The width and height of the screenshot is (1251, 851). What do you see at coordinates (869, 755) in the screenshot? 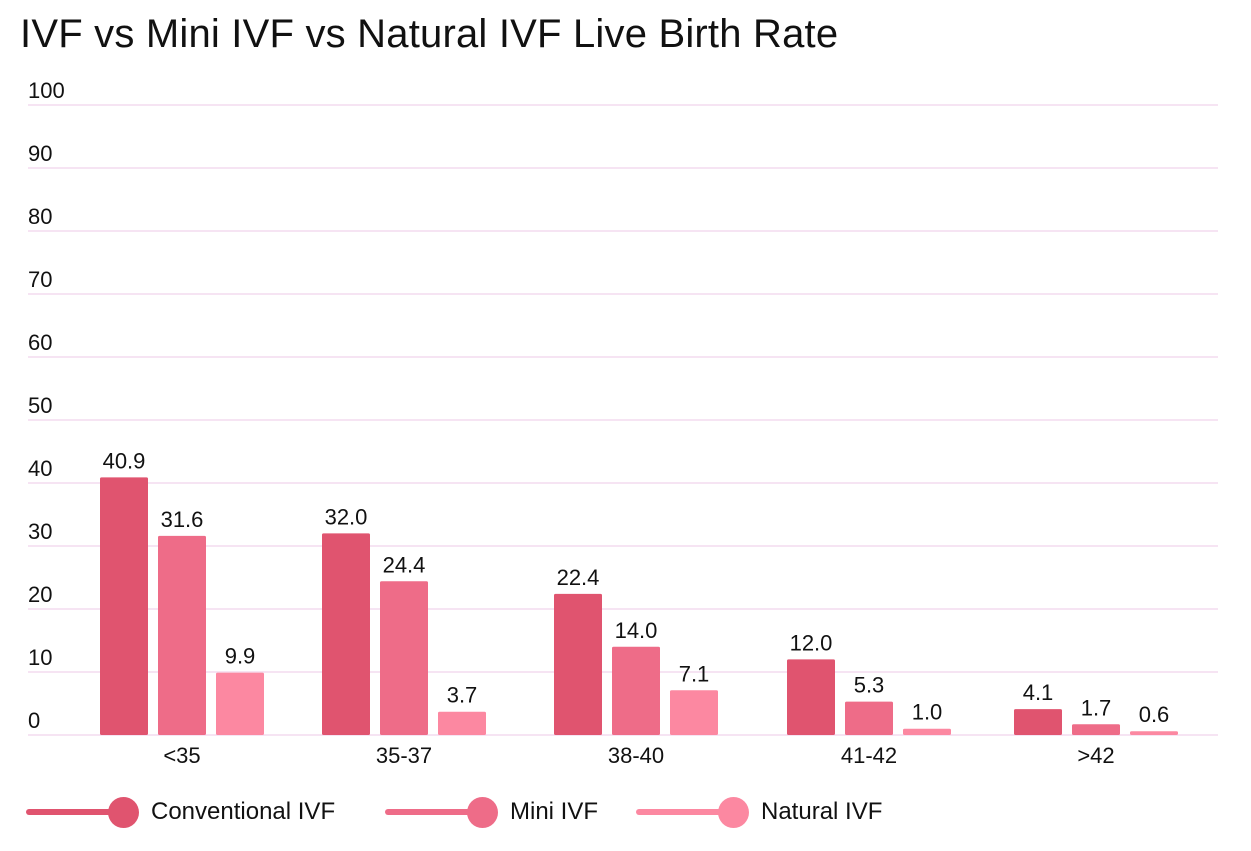
I see `x-tick-label-3: 41-42` at bounding box center [869, 755].